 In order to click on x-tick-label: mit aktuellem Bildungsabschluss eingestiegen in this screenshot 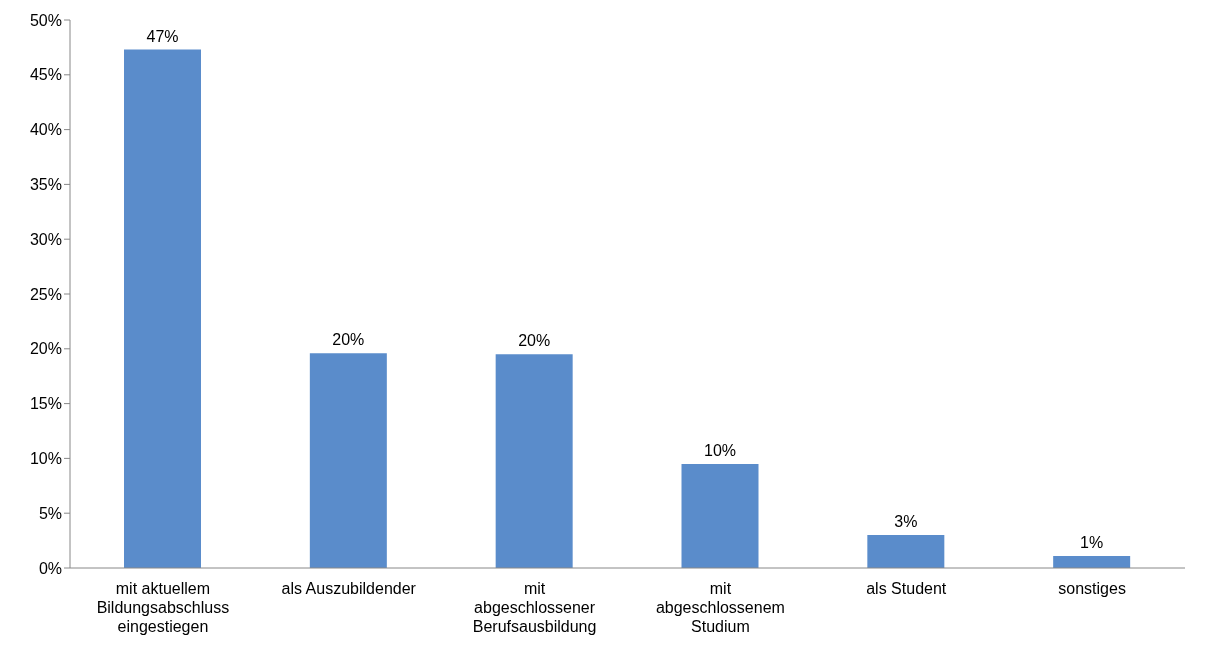, I will do `click(163, 607)`.